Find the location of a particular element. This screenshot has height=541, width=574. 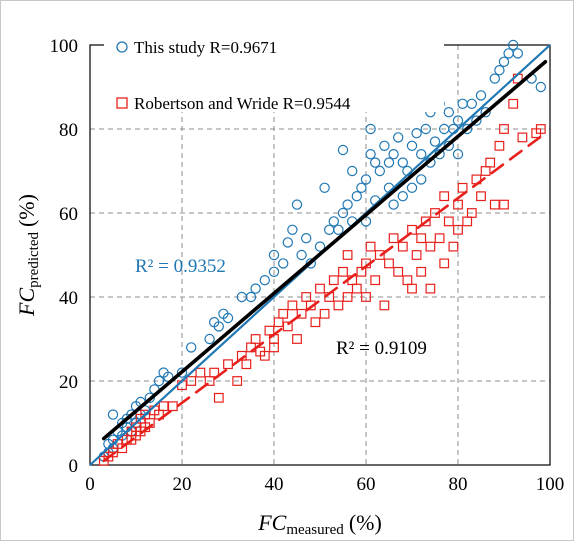

x-axis-title: FCmeasured (%) is located at coordinates (319, 524).